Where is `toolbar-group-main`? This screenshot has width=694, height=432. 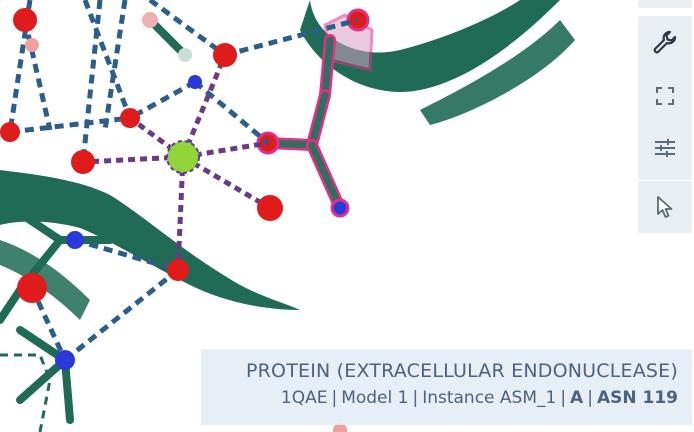
toolbar-group-main is located at coordinates (665, 98).